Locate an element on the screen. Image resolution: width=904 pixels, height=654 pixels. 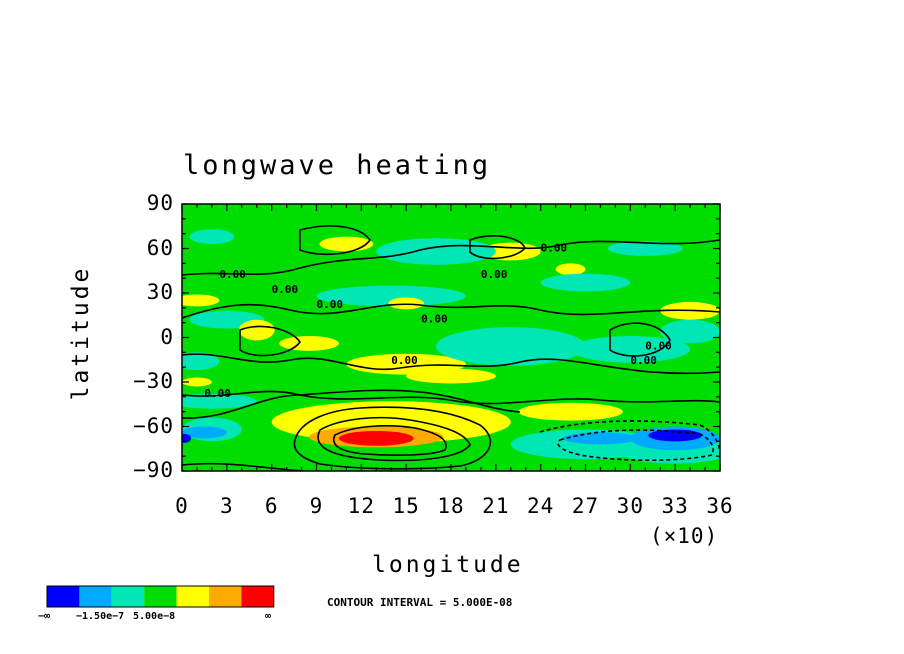
y-tick-label: 90 is located at coordinates (160, 203).